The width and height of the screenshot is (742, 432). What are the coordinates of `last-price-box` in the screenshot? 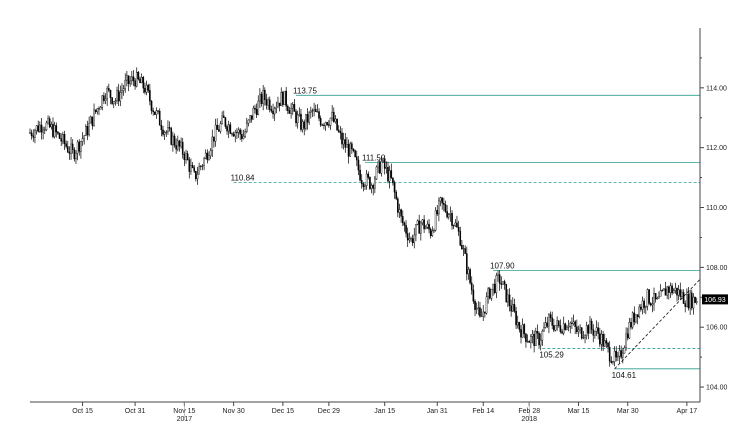 It's located at (715, 299).